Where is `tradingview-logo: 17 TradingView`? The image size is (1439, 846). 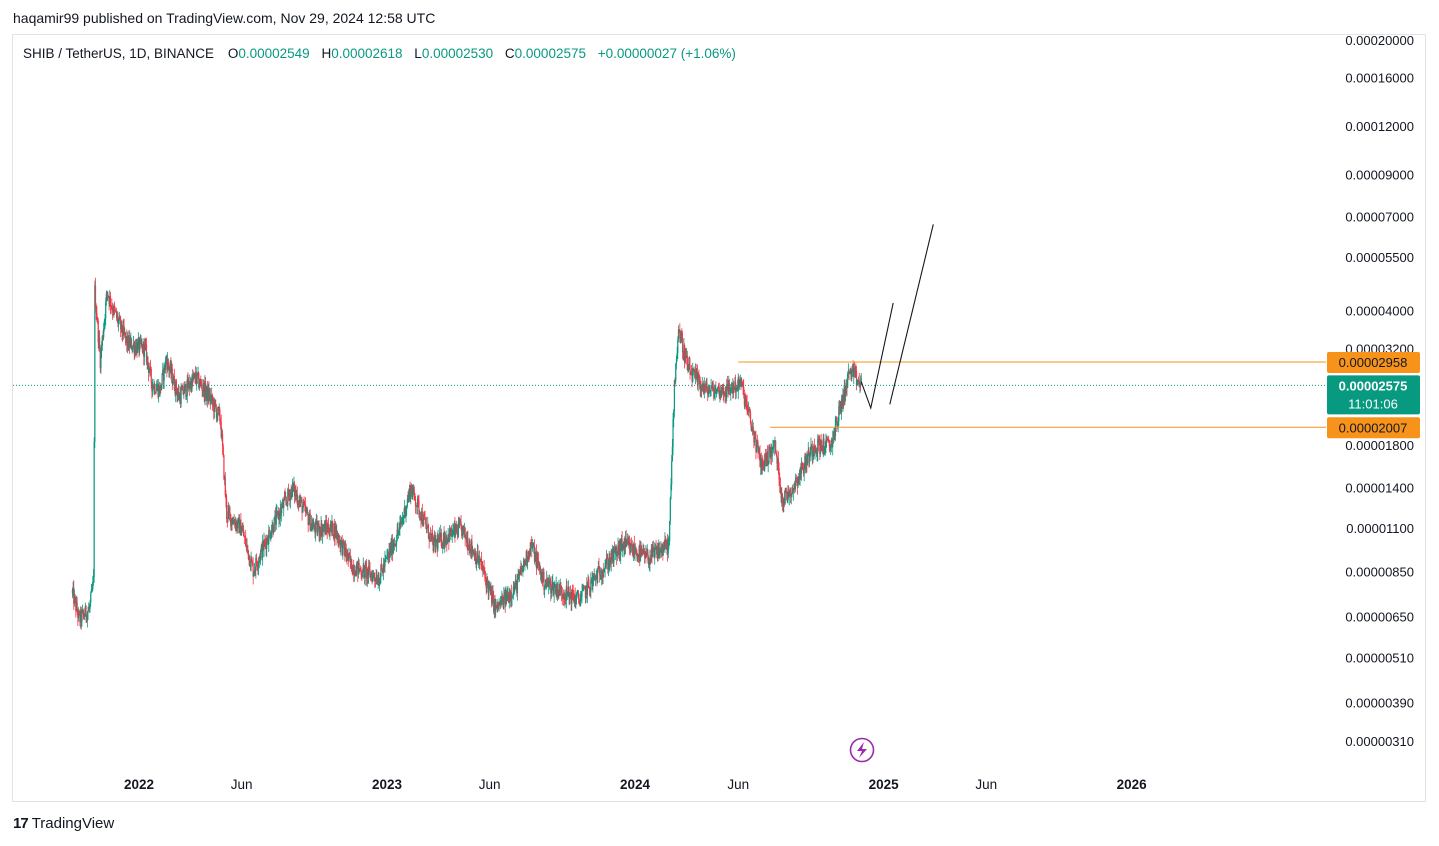
tradingview-logo: 17 TradingView is located at coordinates (63, 823).